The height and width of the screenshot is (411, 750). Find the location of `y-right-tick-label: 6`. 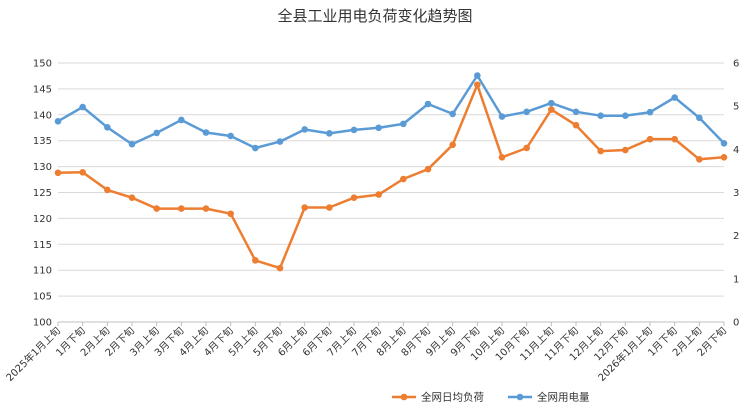

y-right-tick-label: 6 is located at coordinates (736, 64).